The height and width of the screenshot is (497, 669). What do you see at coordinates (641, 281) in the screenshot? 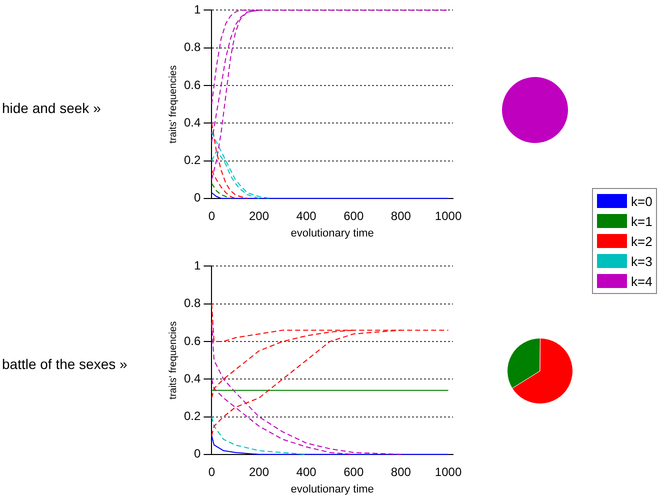
I see `legend-label: k=4` at bounding box center [641, 281].